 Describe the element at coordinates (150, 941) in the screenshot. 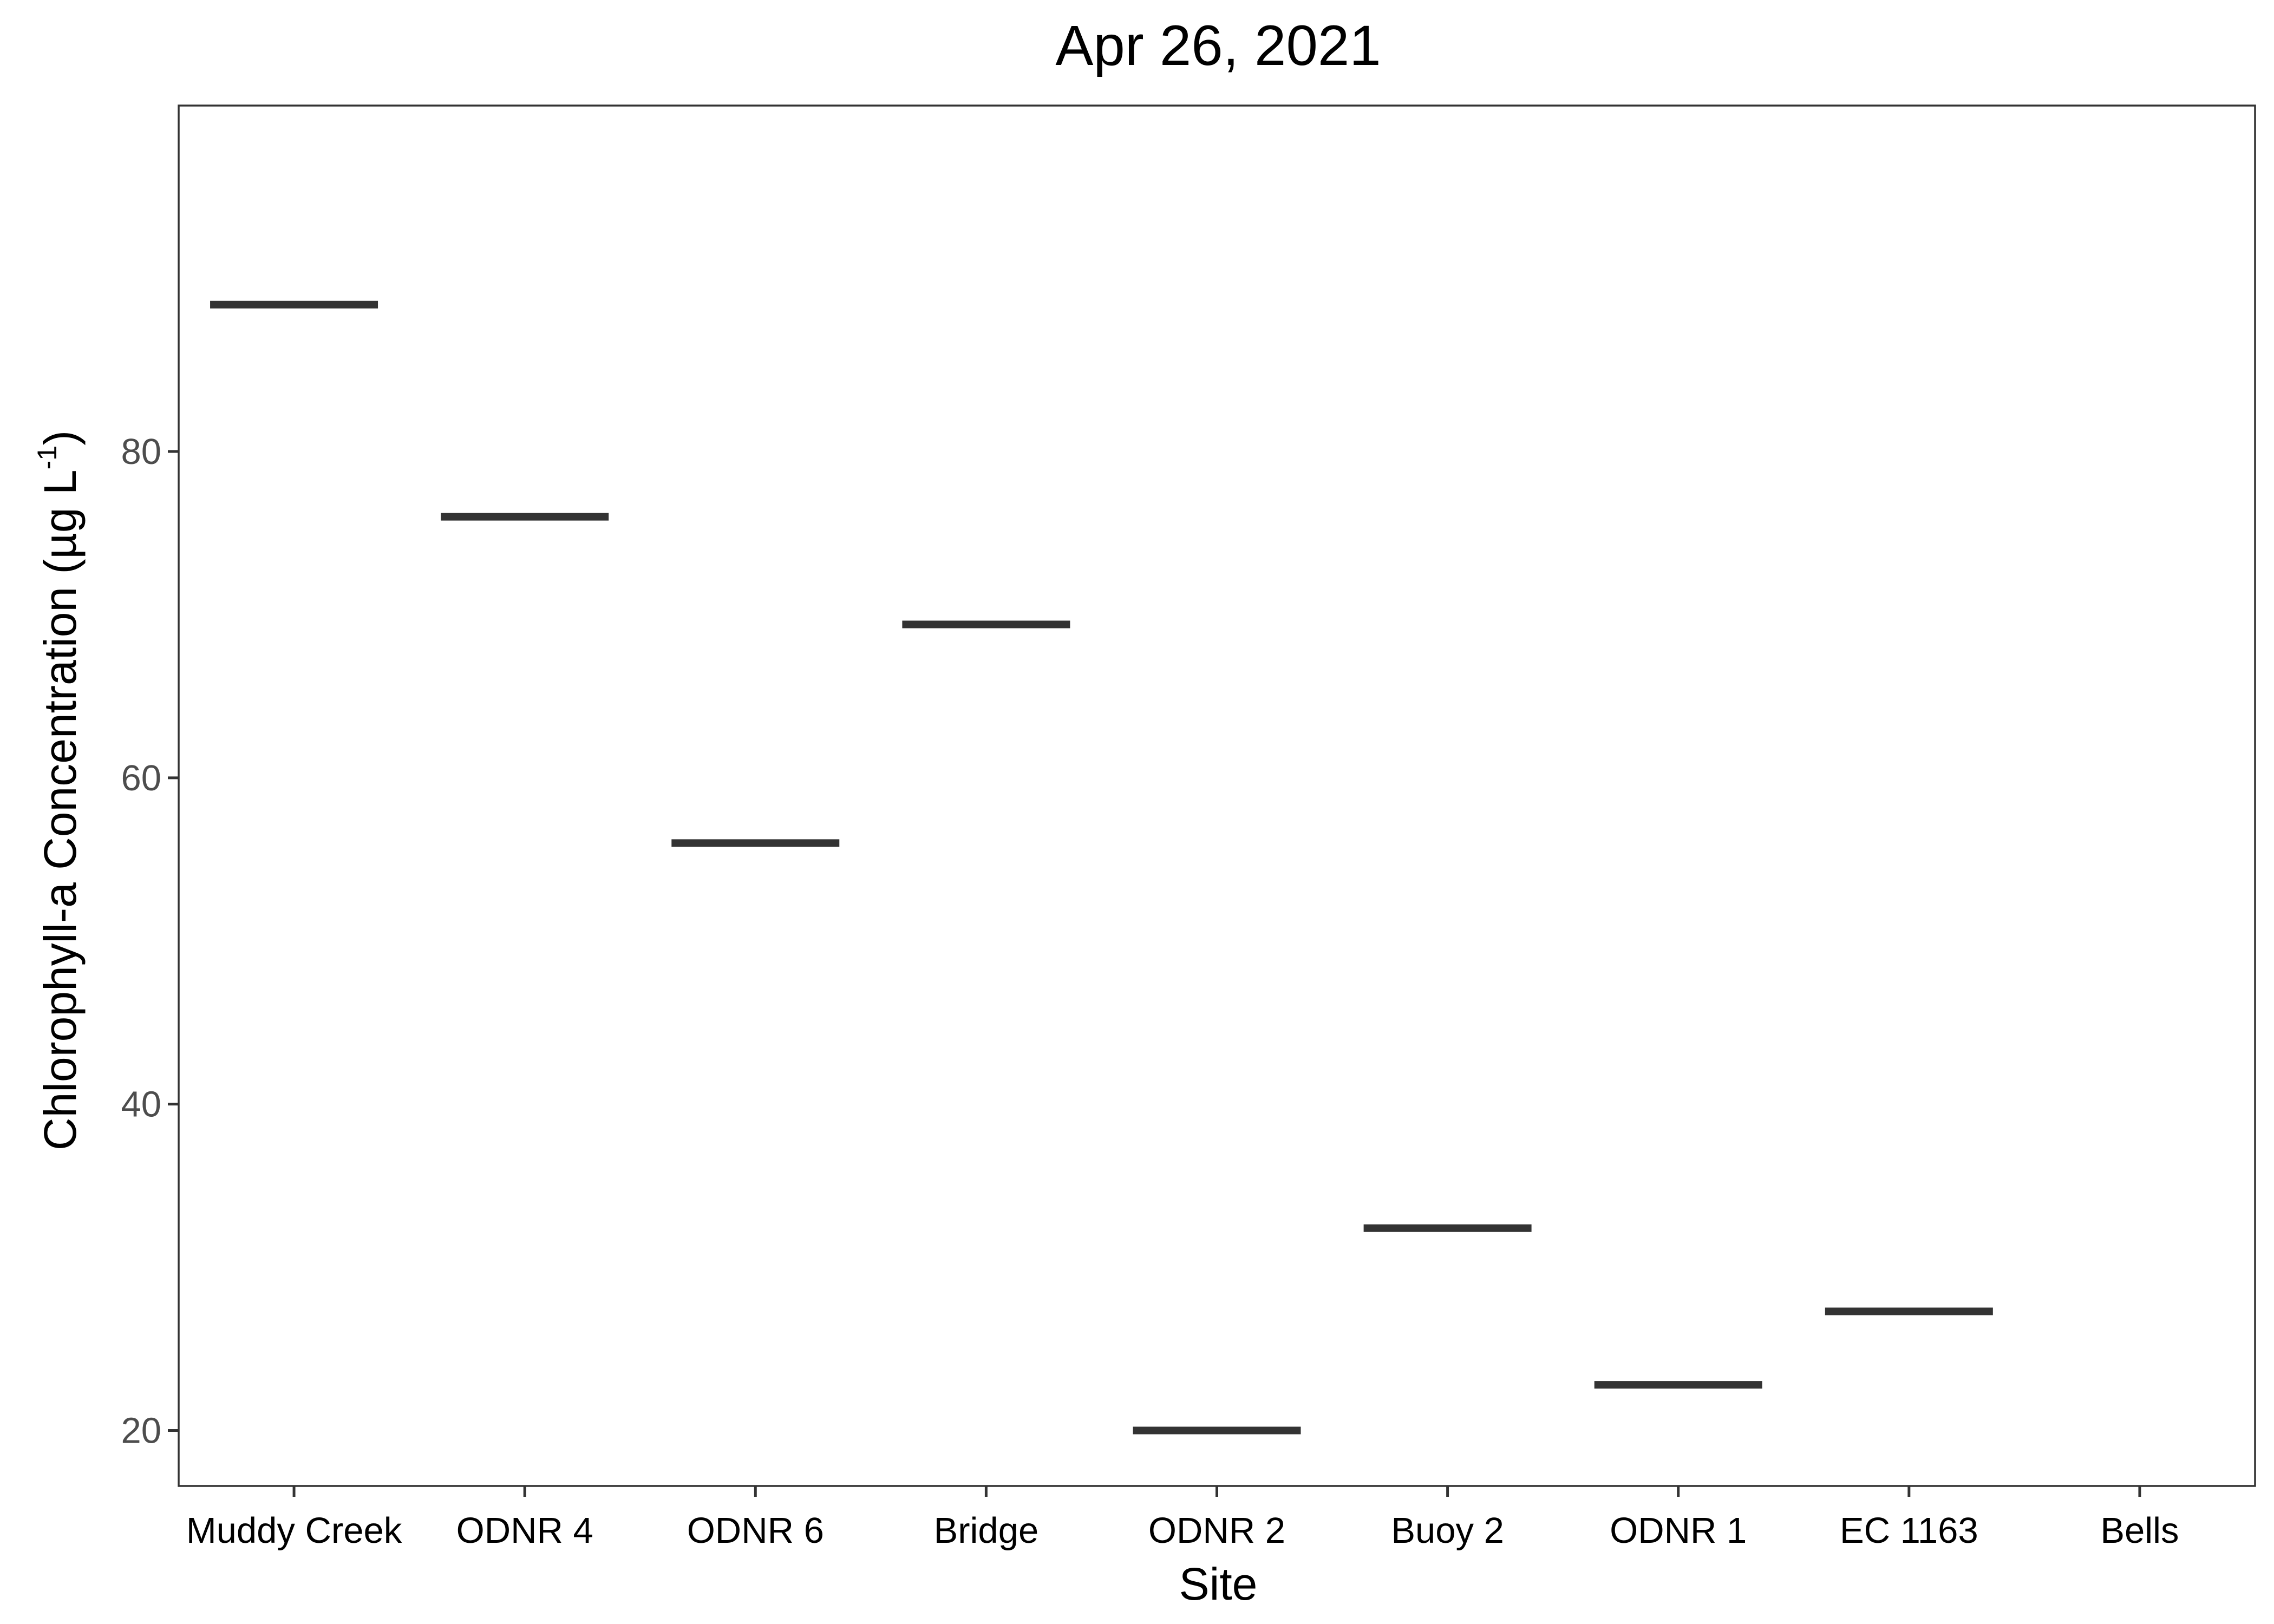

I see `y-axis: 20 40 60 80` at that location.